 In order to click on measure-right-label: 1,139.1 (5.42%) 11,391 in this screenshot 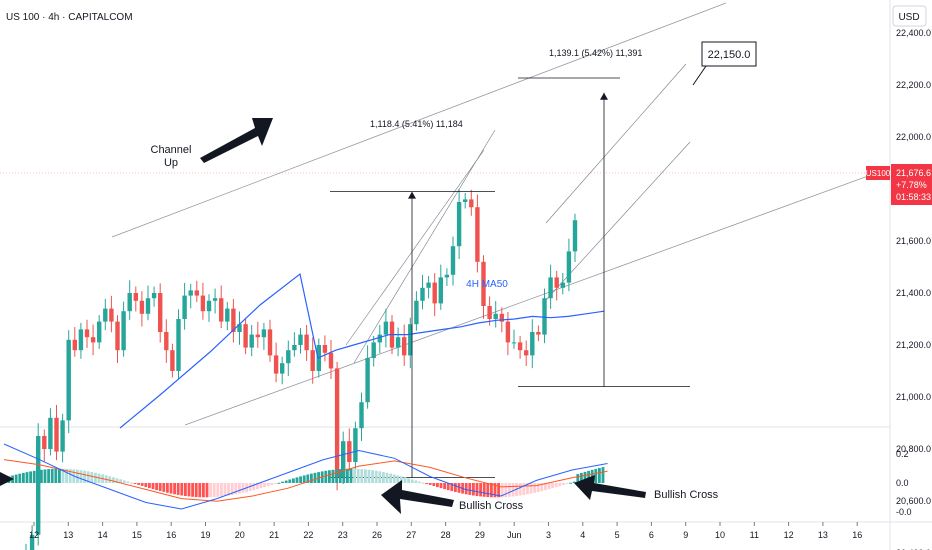, I will do `click(595, 53)`.